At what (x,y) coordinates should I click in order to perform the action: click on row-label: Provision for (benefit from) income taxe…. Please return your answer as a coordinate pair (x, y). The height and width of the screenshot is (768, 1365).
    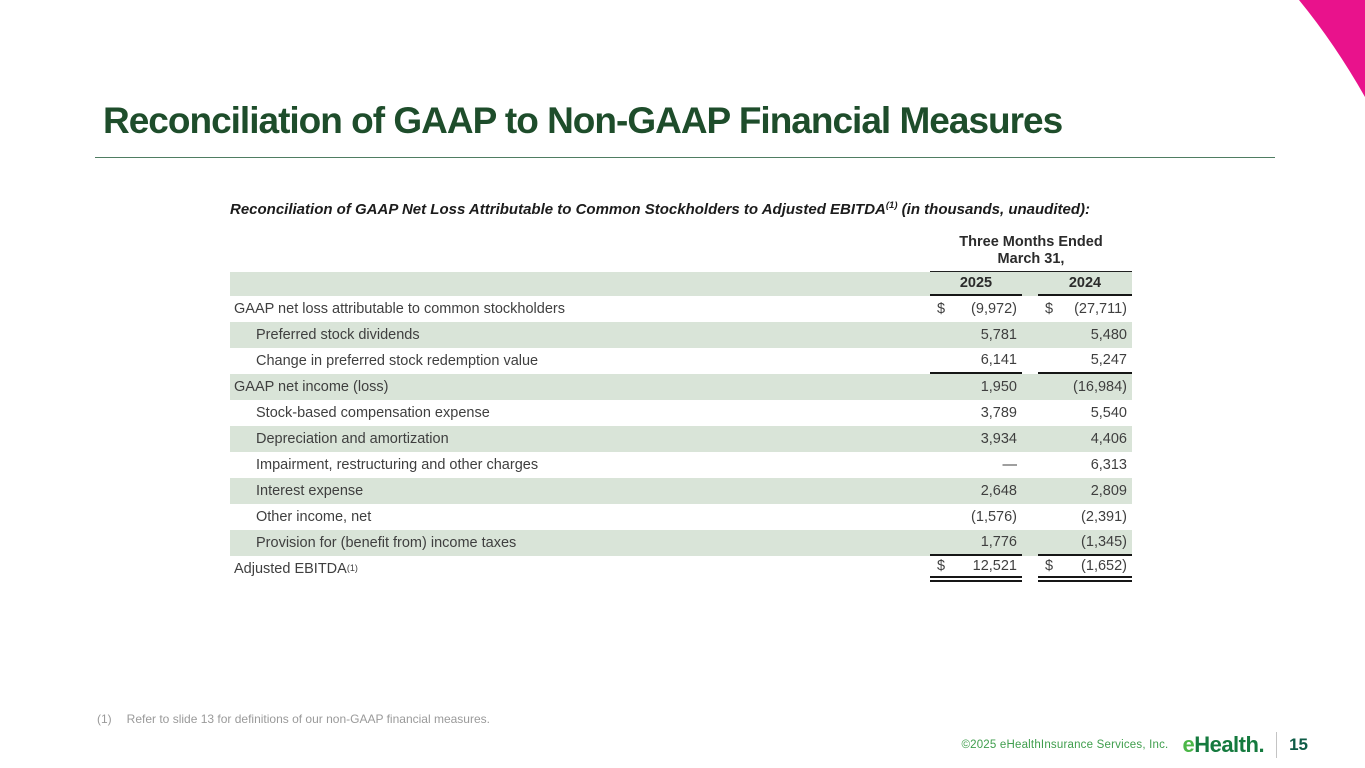
    Looking at the image, I should click on (386, 542).